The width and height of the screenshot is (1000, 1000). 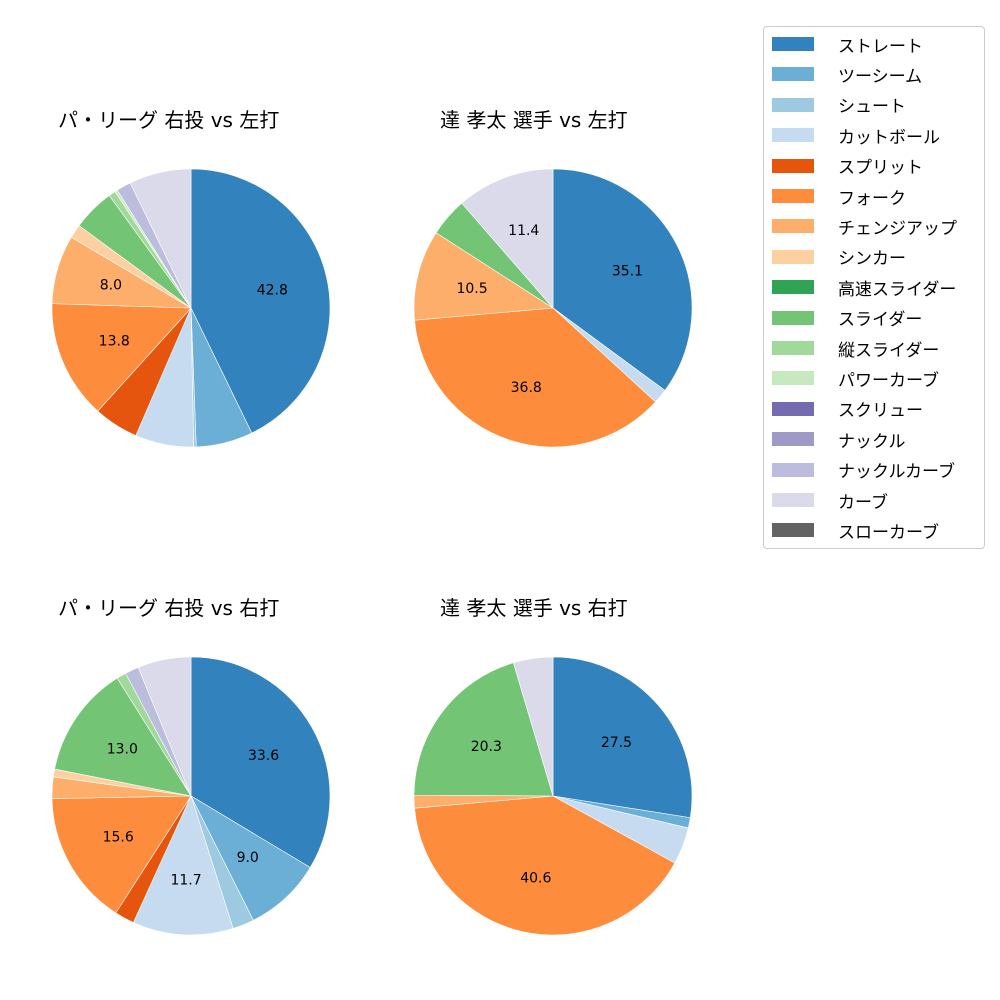 I want to click on legend-item: スクリュー, so click(x=847, y=410).